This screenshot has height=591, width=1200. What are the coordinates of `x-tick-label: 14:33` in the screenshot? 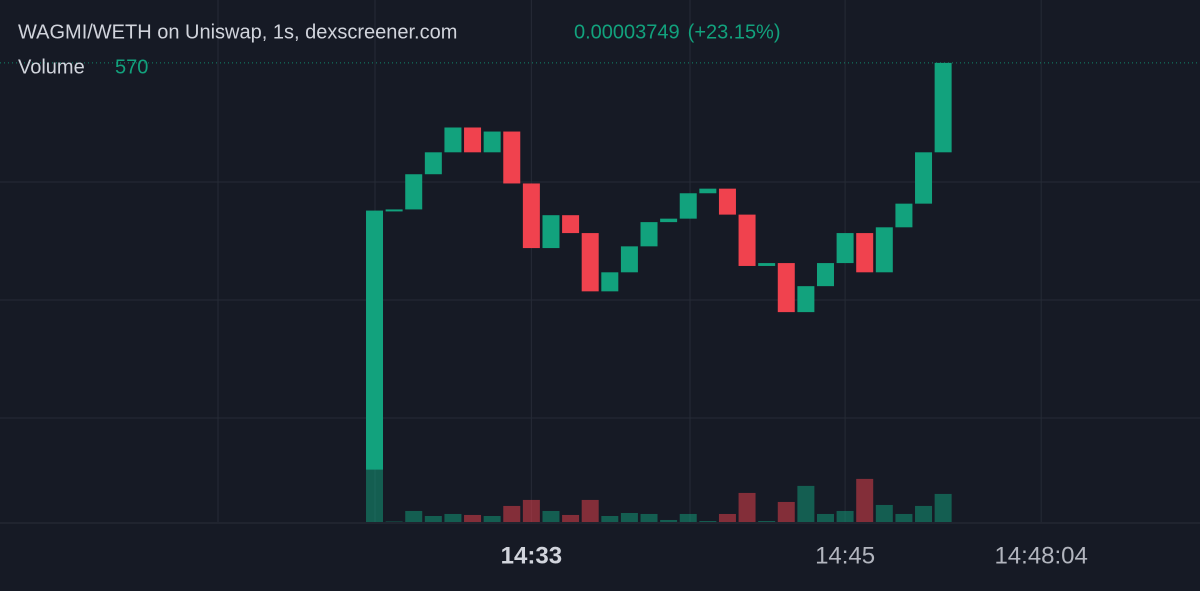 It's located at (531, 555).